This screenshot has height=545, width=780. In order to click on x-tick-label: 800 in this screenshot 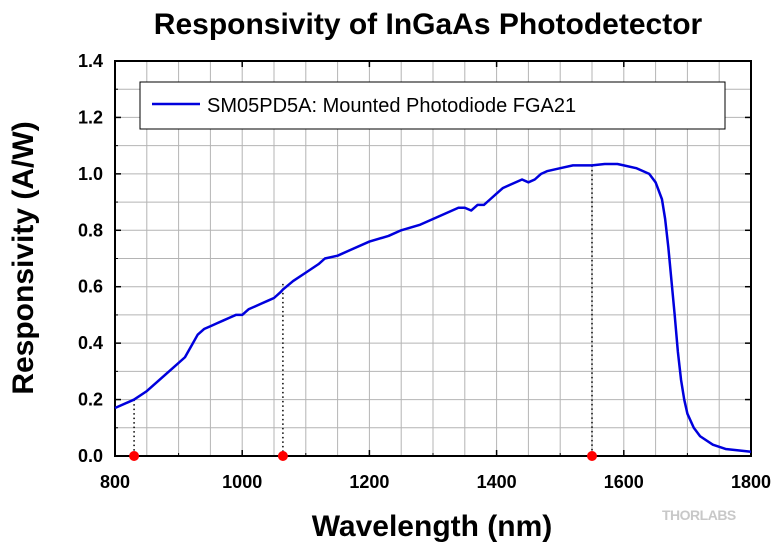, I will do `click(115, 482)`.